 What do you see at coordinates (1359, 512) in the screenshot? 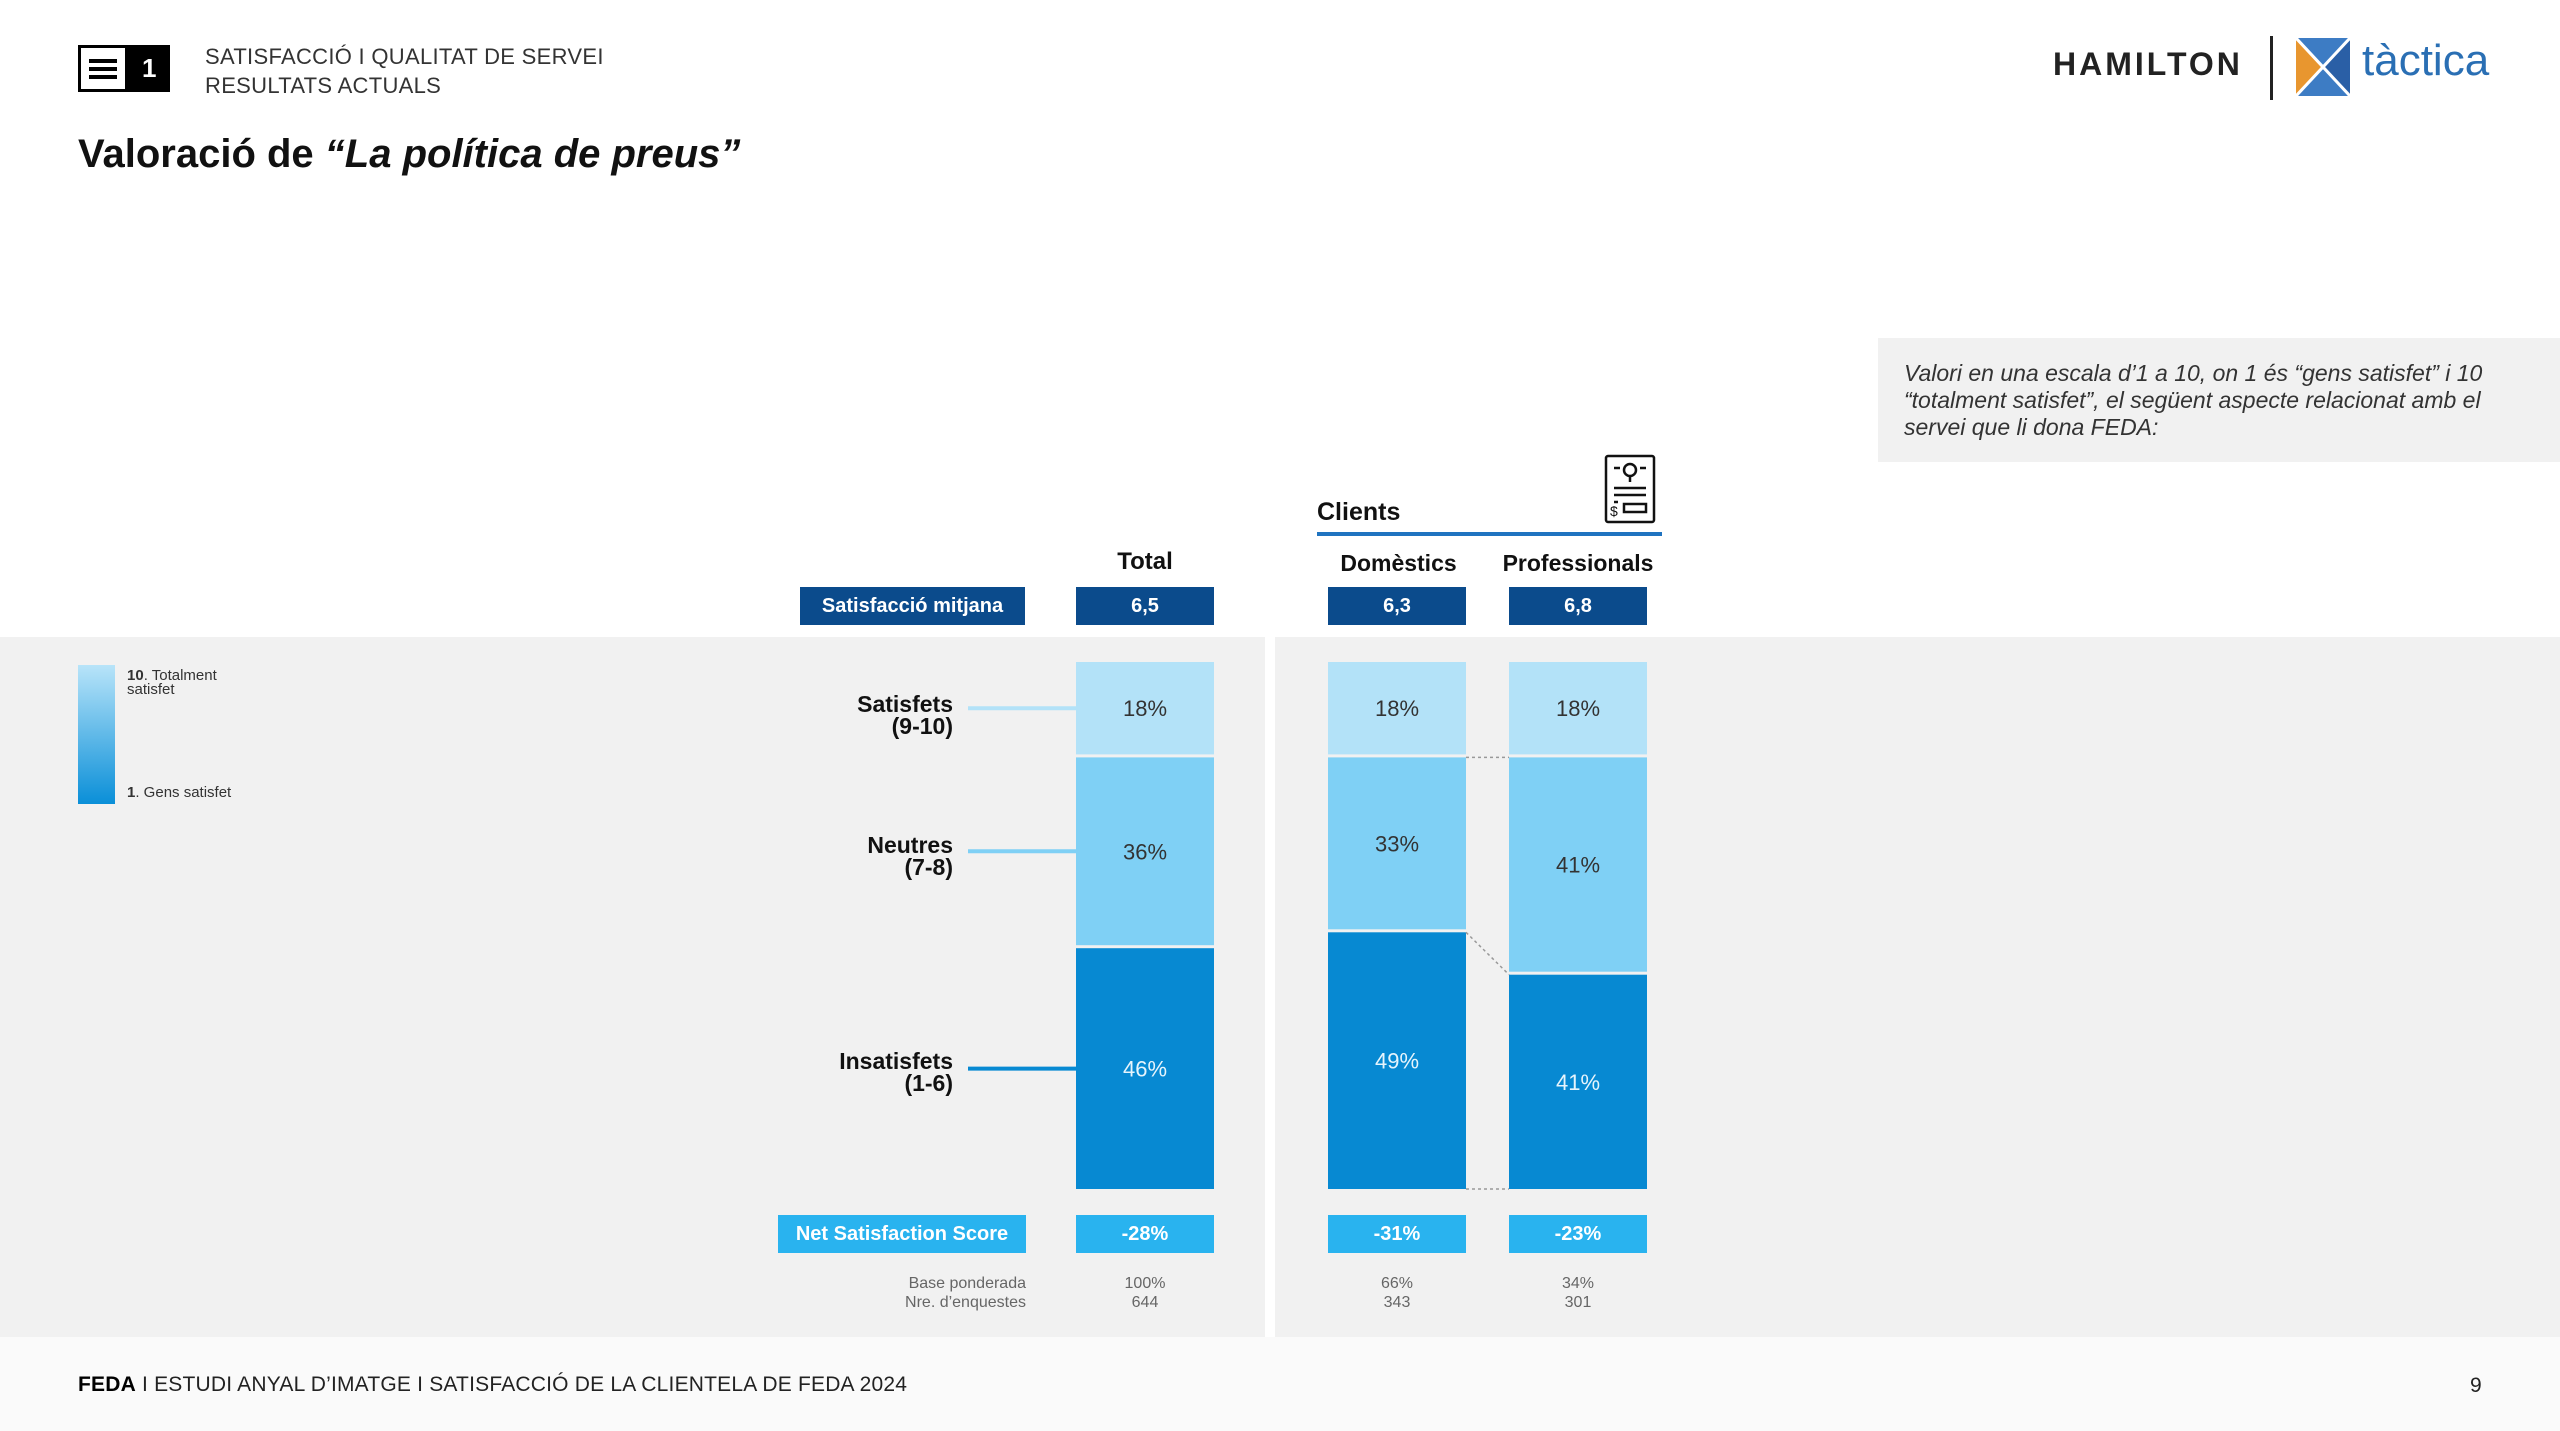
I see `group-label-clients: Clients` at bounding box center [1359, 512].